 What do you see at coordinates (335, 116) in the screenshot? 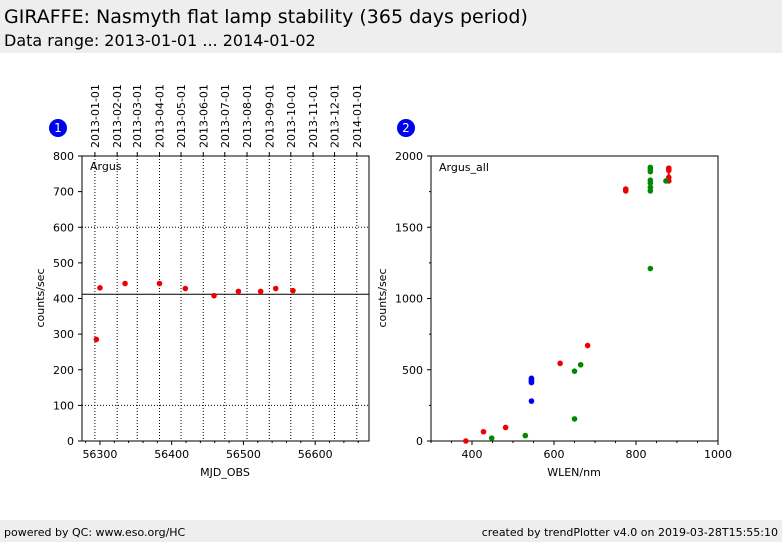
I see `top-date-label: 2013-12-01` at bounding box center [335, 116].